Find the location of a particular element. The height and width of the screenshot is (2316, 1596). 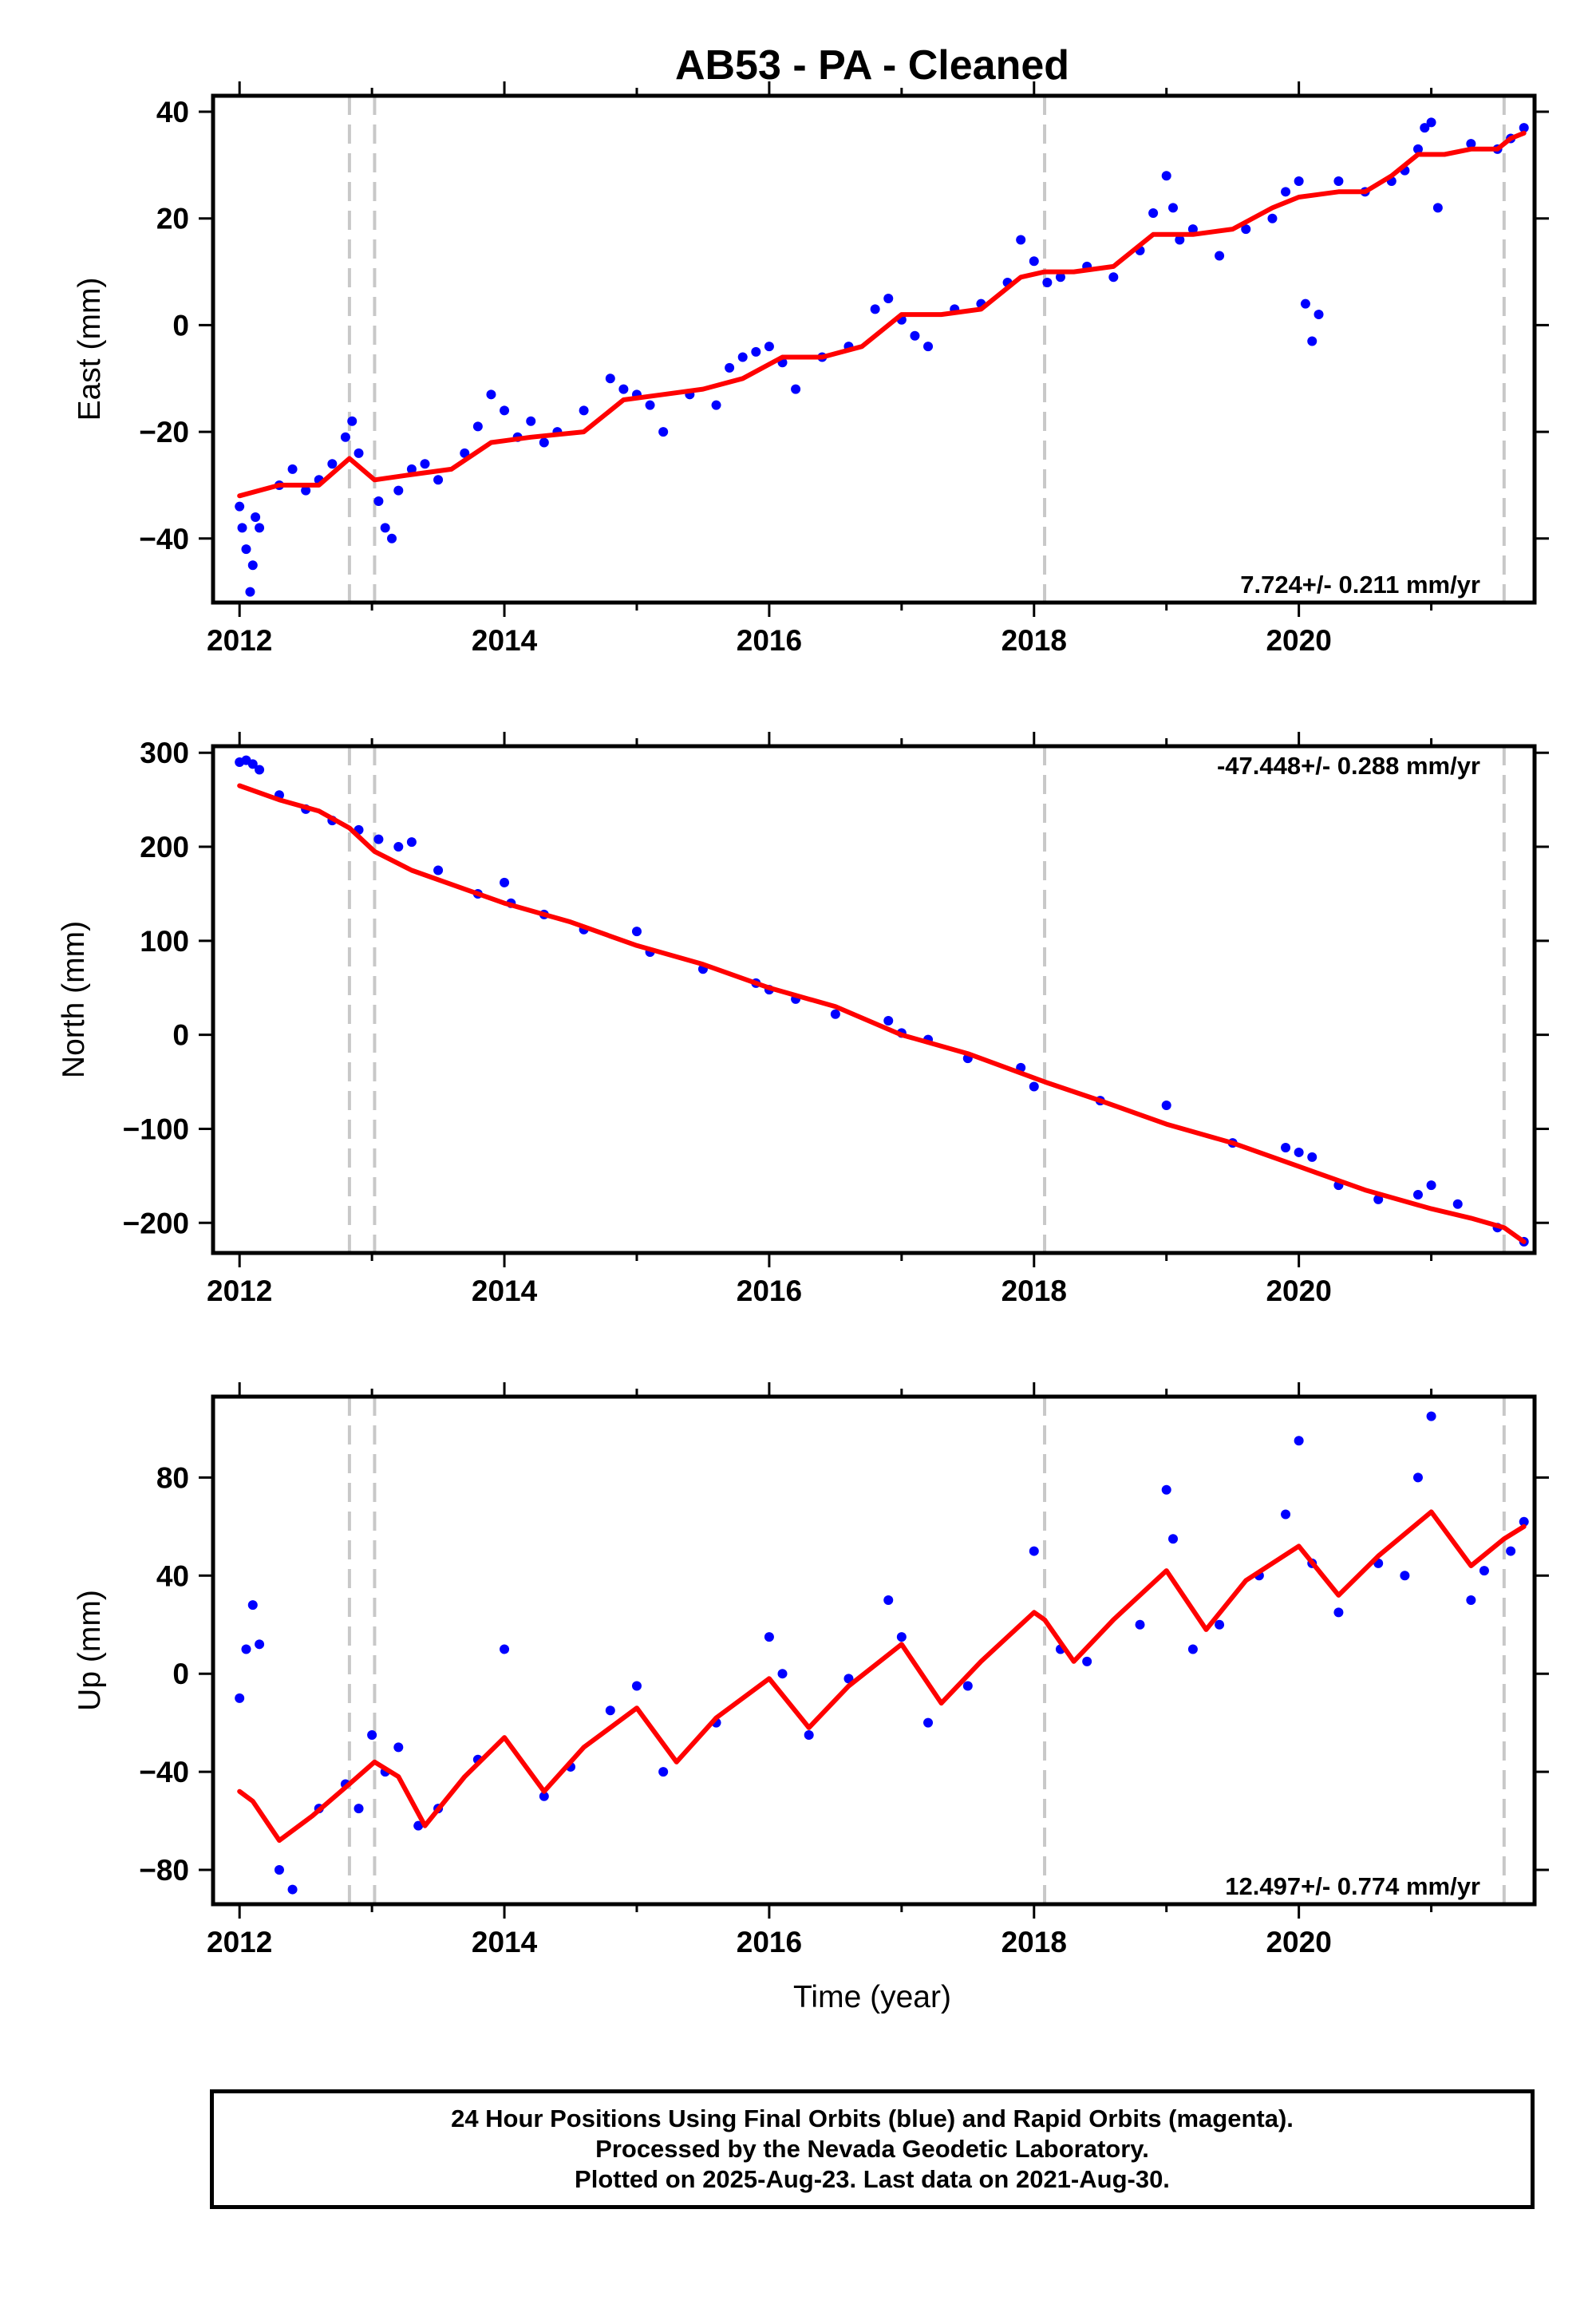

velocity-rate-label: 12.497+/- 0.774 mm/yr is located at coordinates (1352, 1886).